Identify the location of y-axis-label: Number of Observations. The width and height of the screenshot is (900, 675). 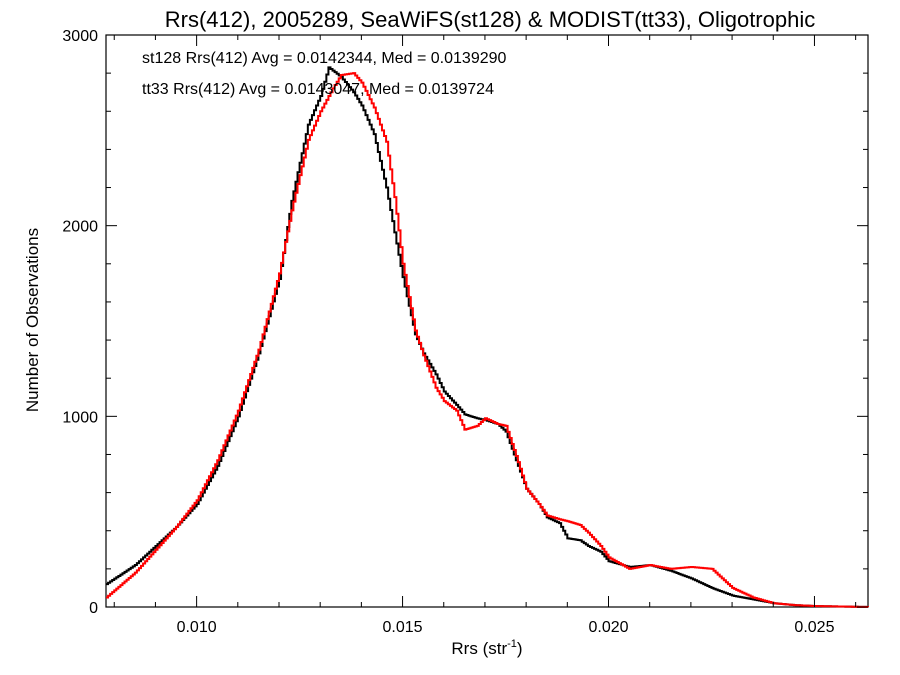
(32, 320).